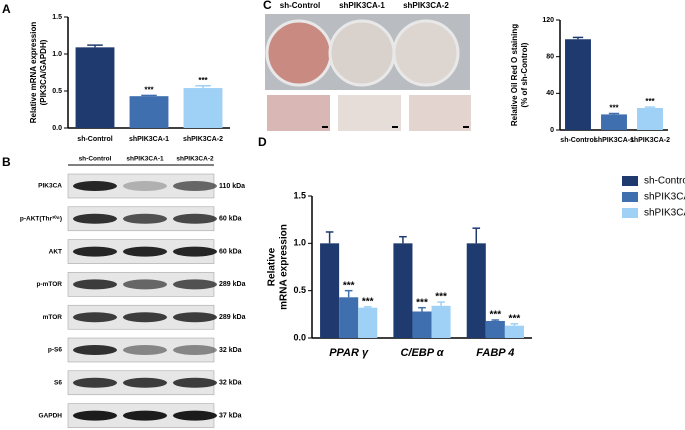 The width and height of the screenshot is (685, 430). I want to click on panel-letter: D, so click(262, 142).